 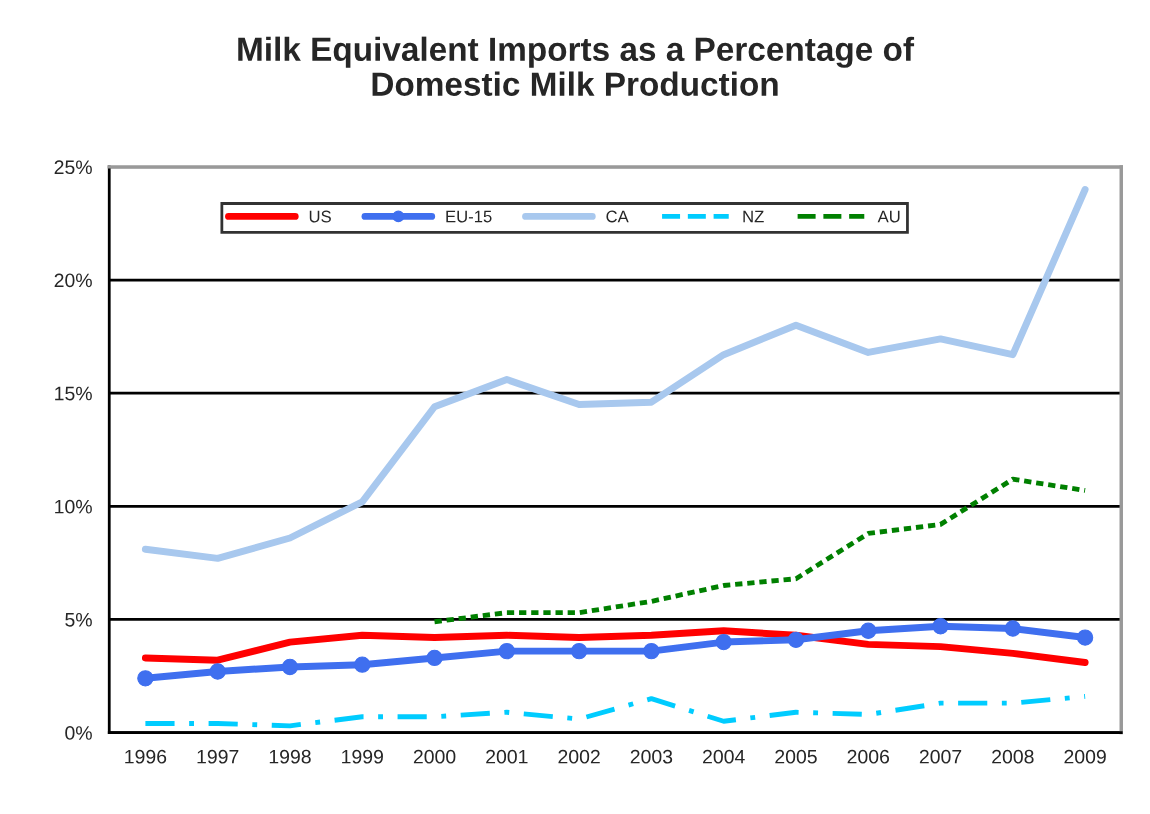 What do you see at coordinates (888, 216) in the screenshot?
I see `legend-label: AU` at bounding box center [888, 216].